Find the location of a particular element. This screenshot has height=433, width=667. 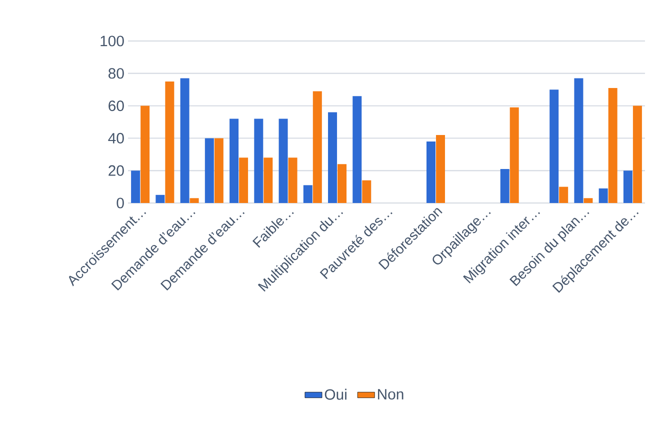

y-tick-label: 0 is located at coordinates (120, 203).